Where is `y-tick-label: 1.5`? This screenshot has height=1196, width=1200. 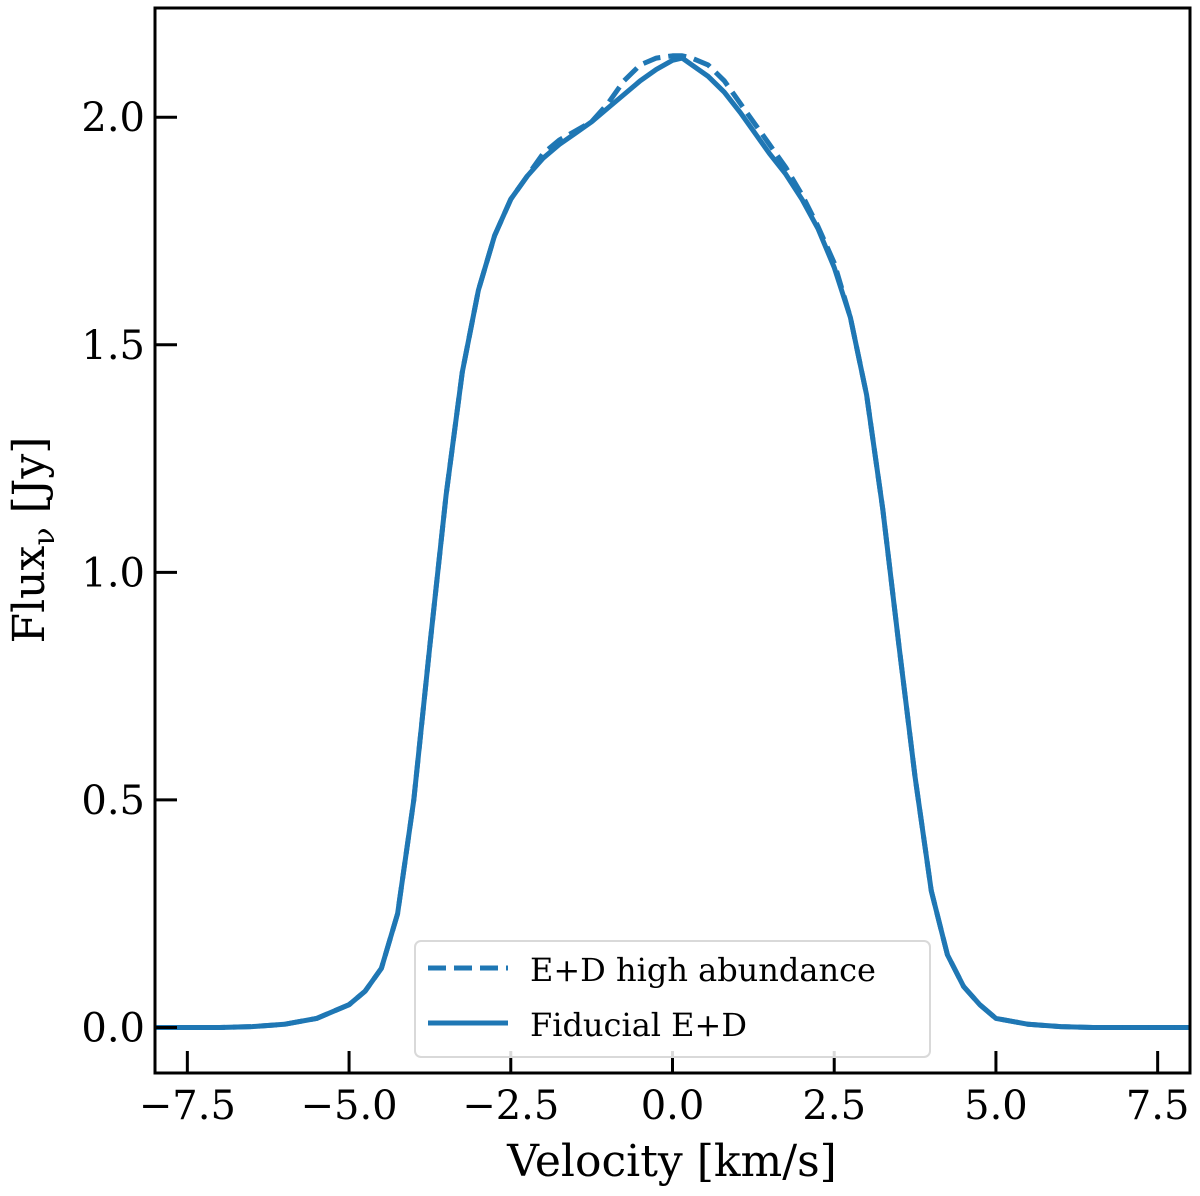
y-tick-label: 1.5 is located at coordinates (113, 346).